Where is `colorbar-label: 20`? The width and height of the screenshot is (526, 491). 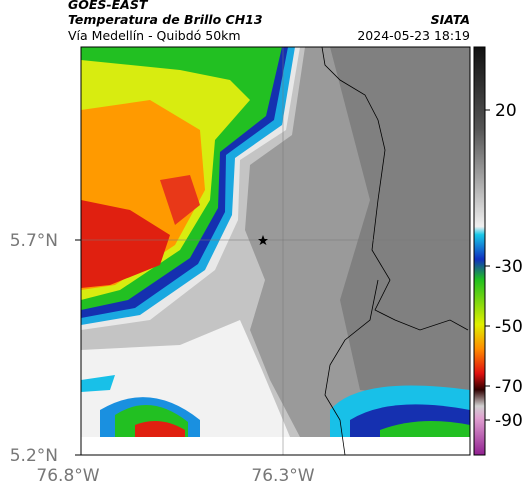
colorbar-label: 20 is located at coordinates (506, 111).